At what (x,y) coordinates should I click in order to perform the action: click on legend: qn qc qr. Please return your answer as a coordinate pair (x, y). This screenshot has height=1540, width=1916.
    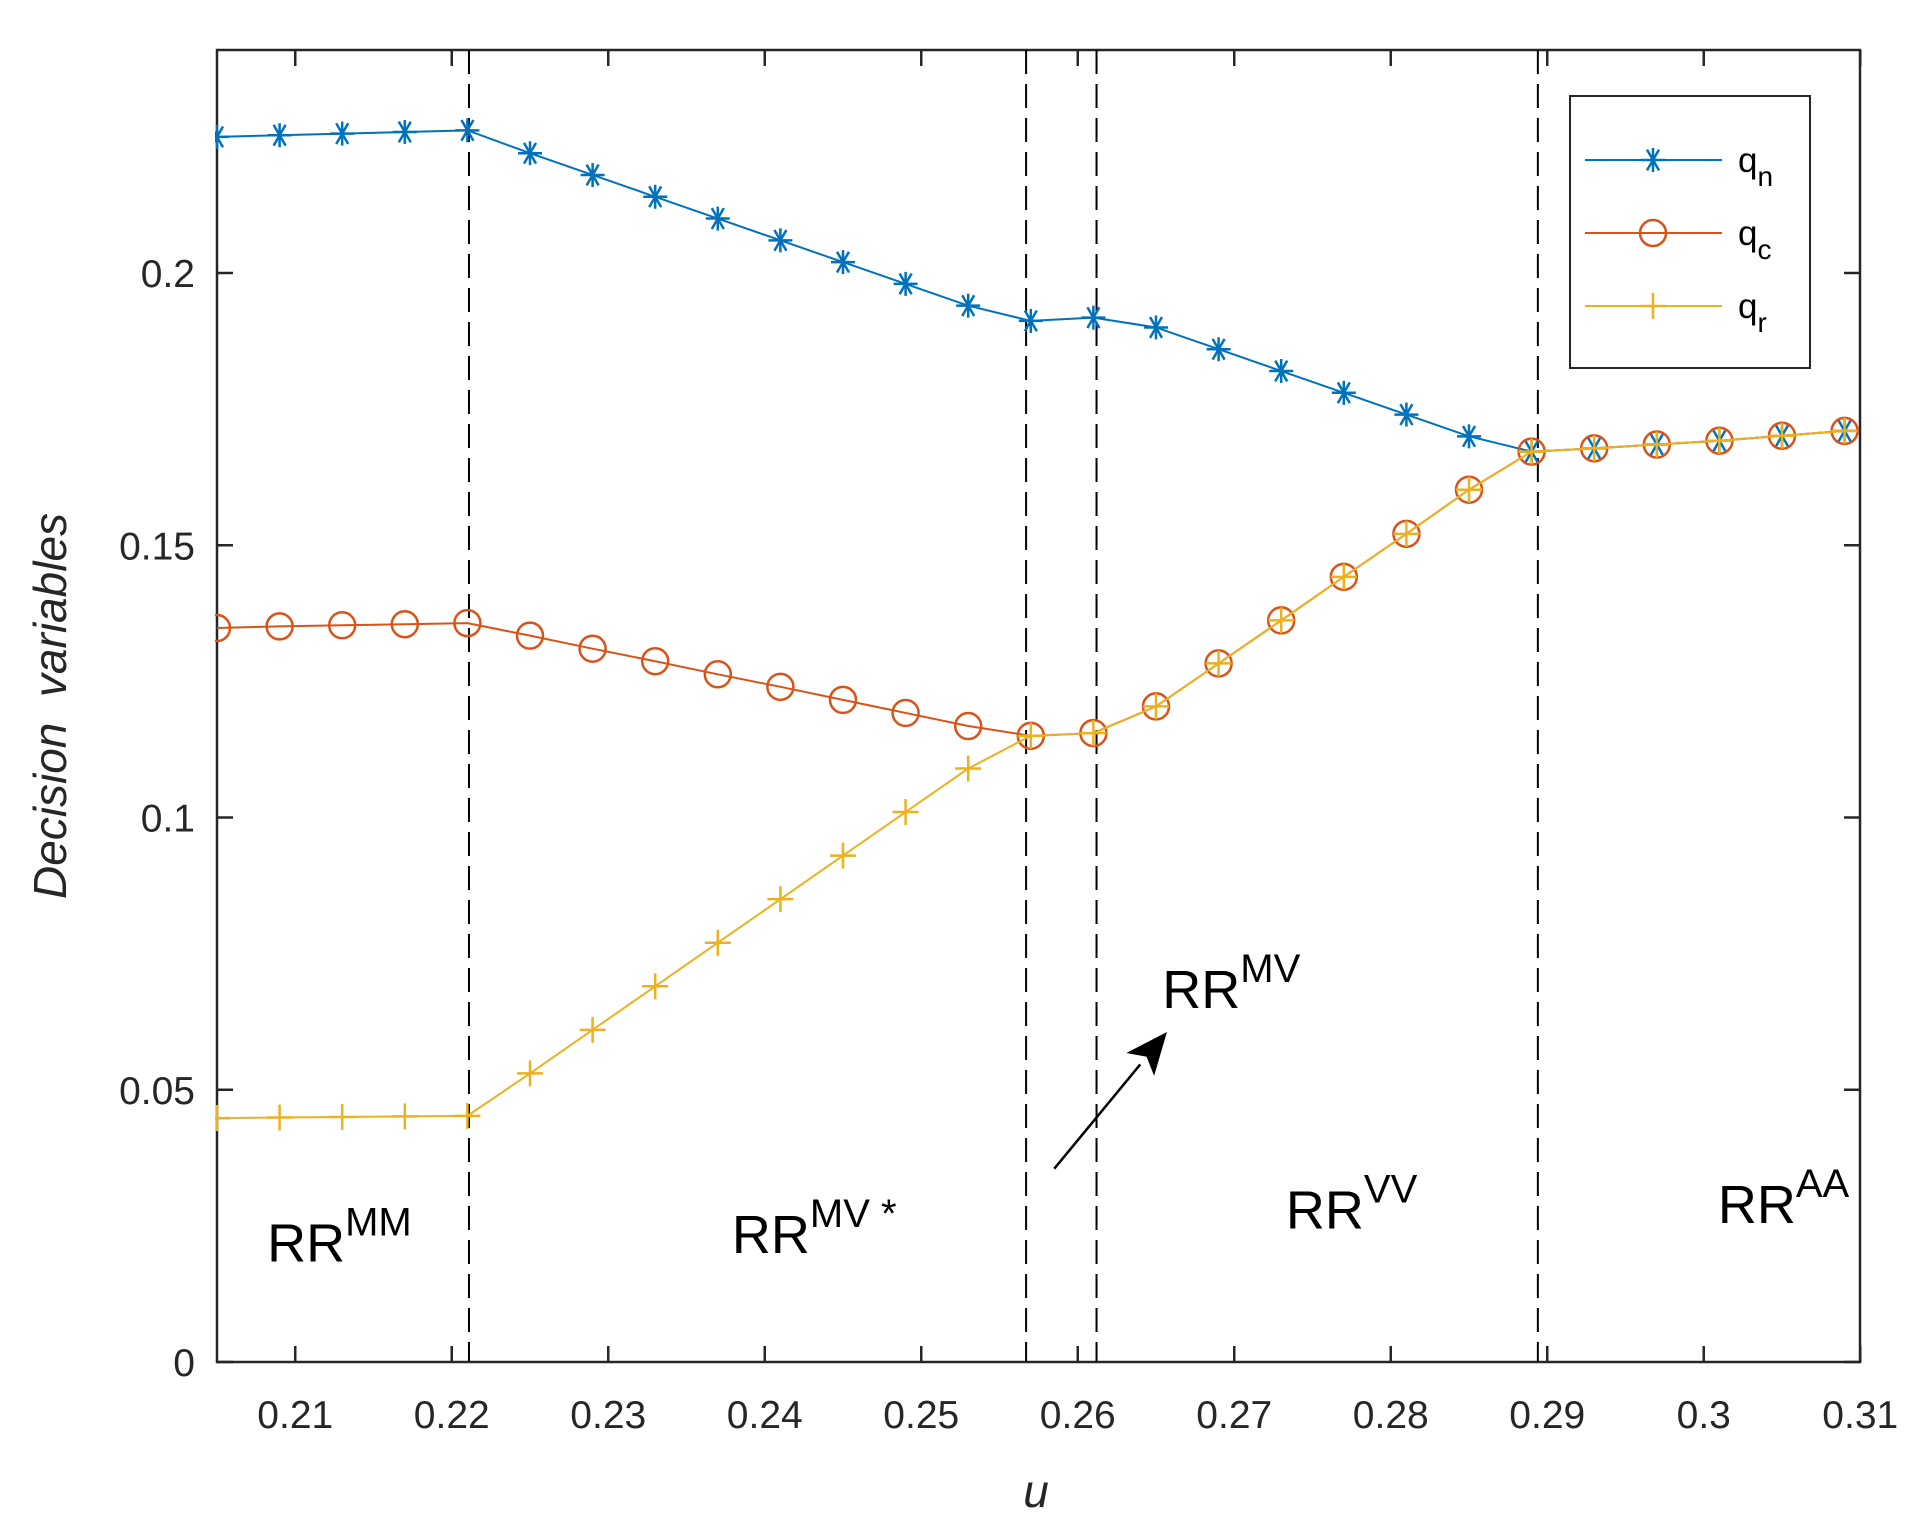
    Looking at the image, I should click on (1690, 232).